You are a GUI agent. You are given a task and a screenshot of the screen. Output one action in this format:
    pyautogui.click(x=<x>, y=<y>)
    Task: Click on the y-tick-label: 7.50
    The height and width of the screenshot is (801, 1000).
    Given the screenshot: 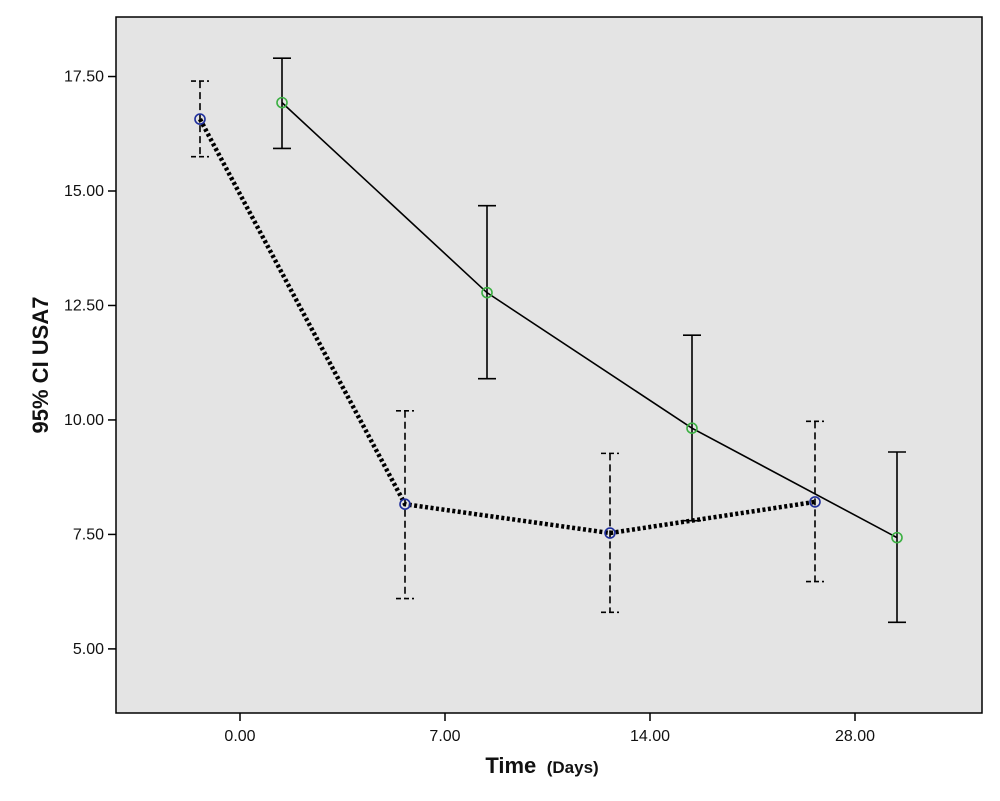 What is the action you would take?
    pyautogui.click(x=88, y=534)
    